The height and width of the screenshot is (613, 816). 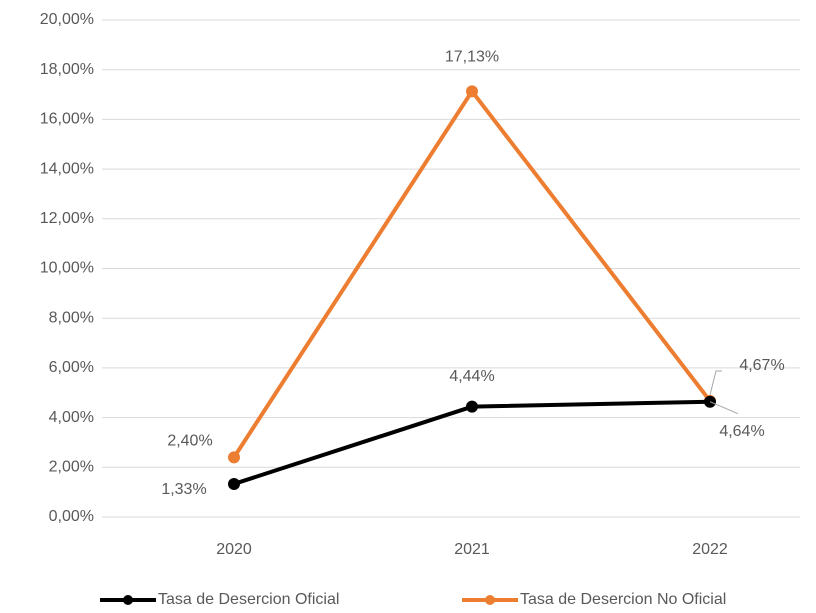 What do you see at coordinates (234, 549) in the screenshot?
I see `x-tick-label: 2020` at bounding box center [234, 549].